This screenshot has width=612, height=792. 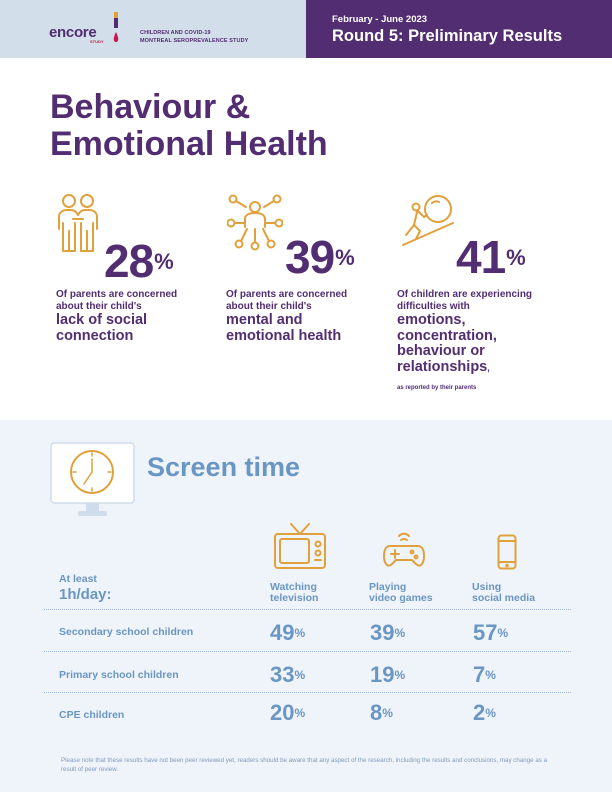 I want to click on per-day-label: 1h/day:, so click(x=85, y=594).